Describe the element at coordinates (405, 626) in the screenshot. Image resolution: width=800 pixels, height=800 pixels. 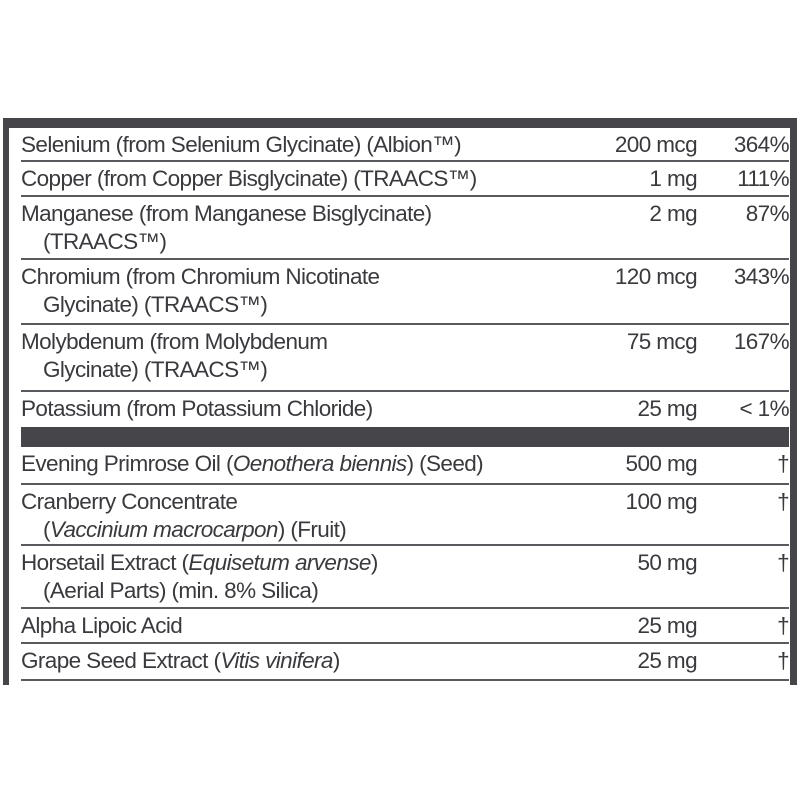
I see `table-row: Alpha Lipoic Acid 25 mg †` at that location.